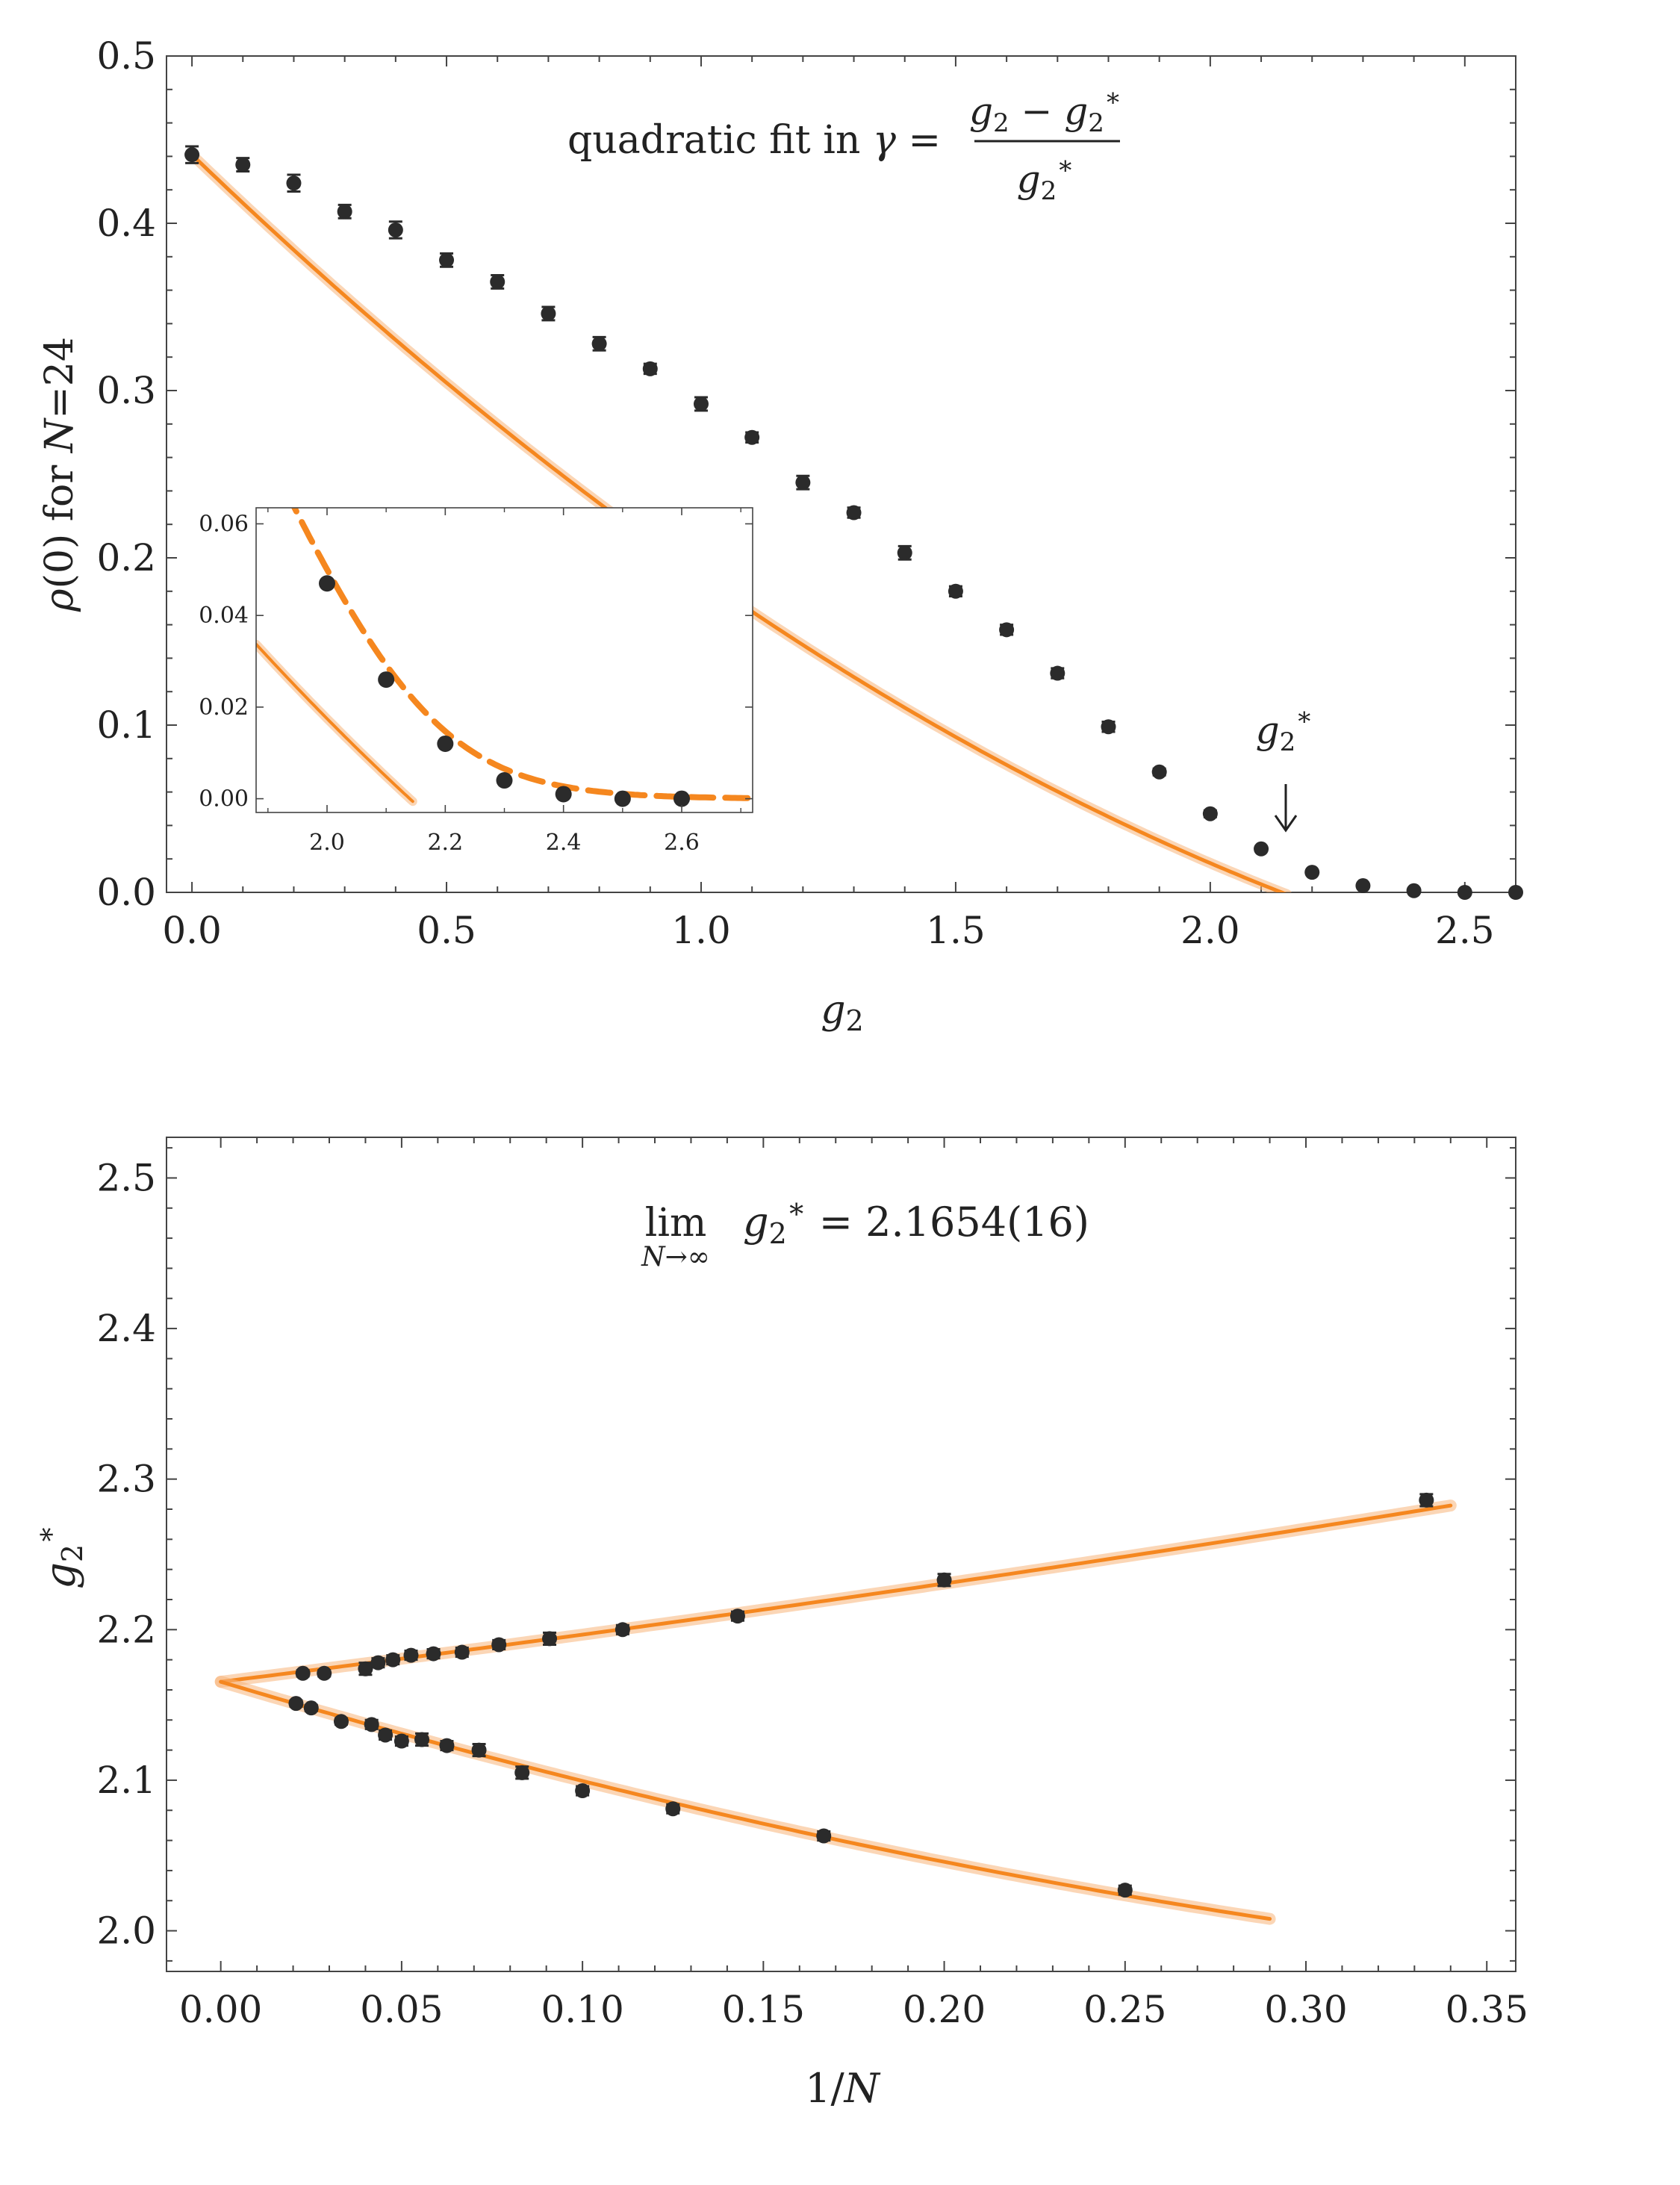  I want to click on bottom-y-tick-label: 2.2, so click(126, 1629).